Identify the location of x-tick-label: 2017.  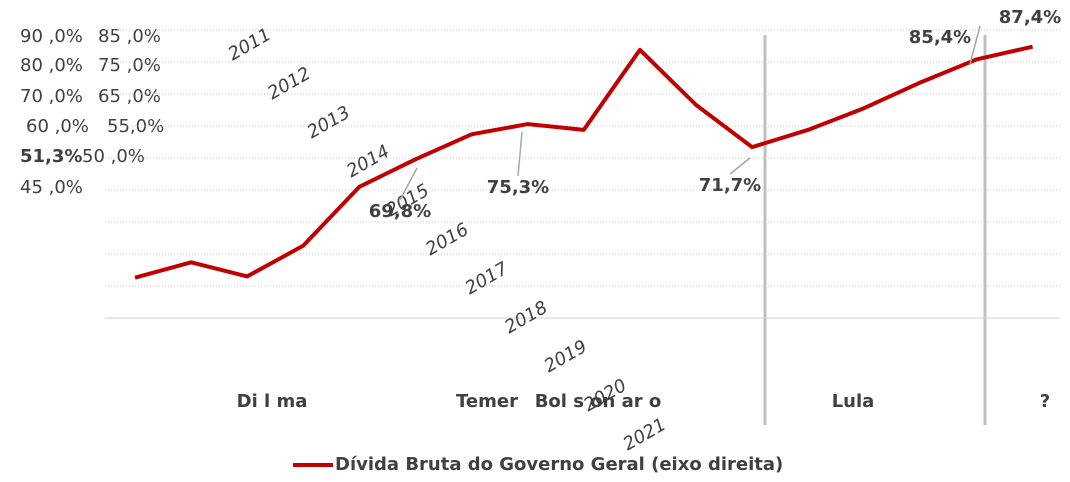
(487, 278).